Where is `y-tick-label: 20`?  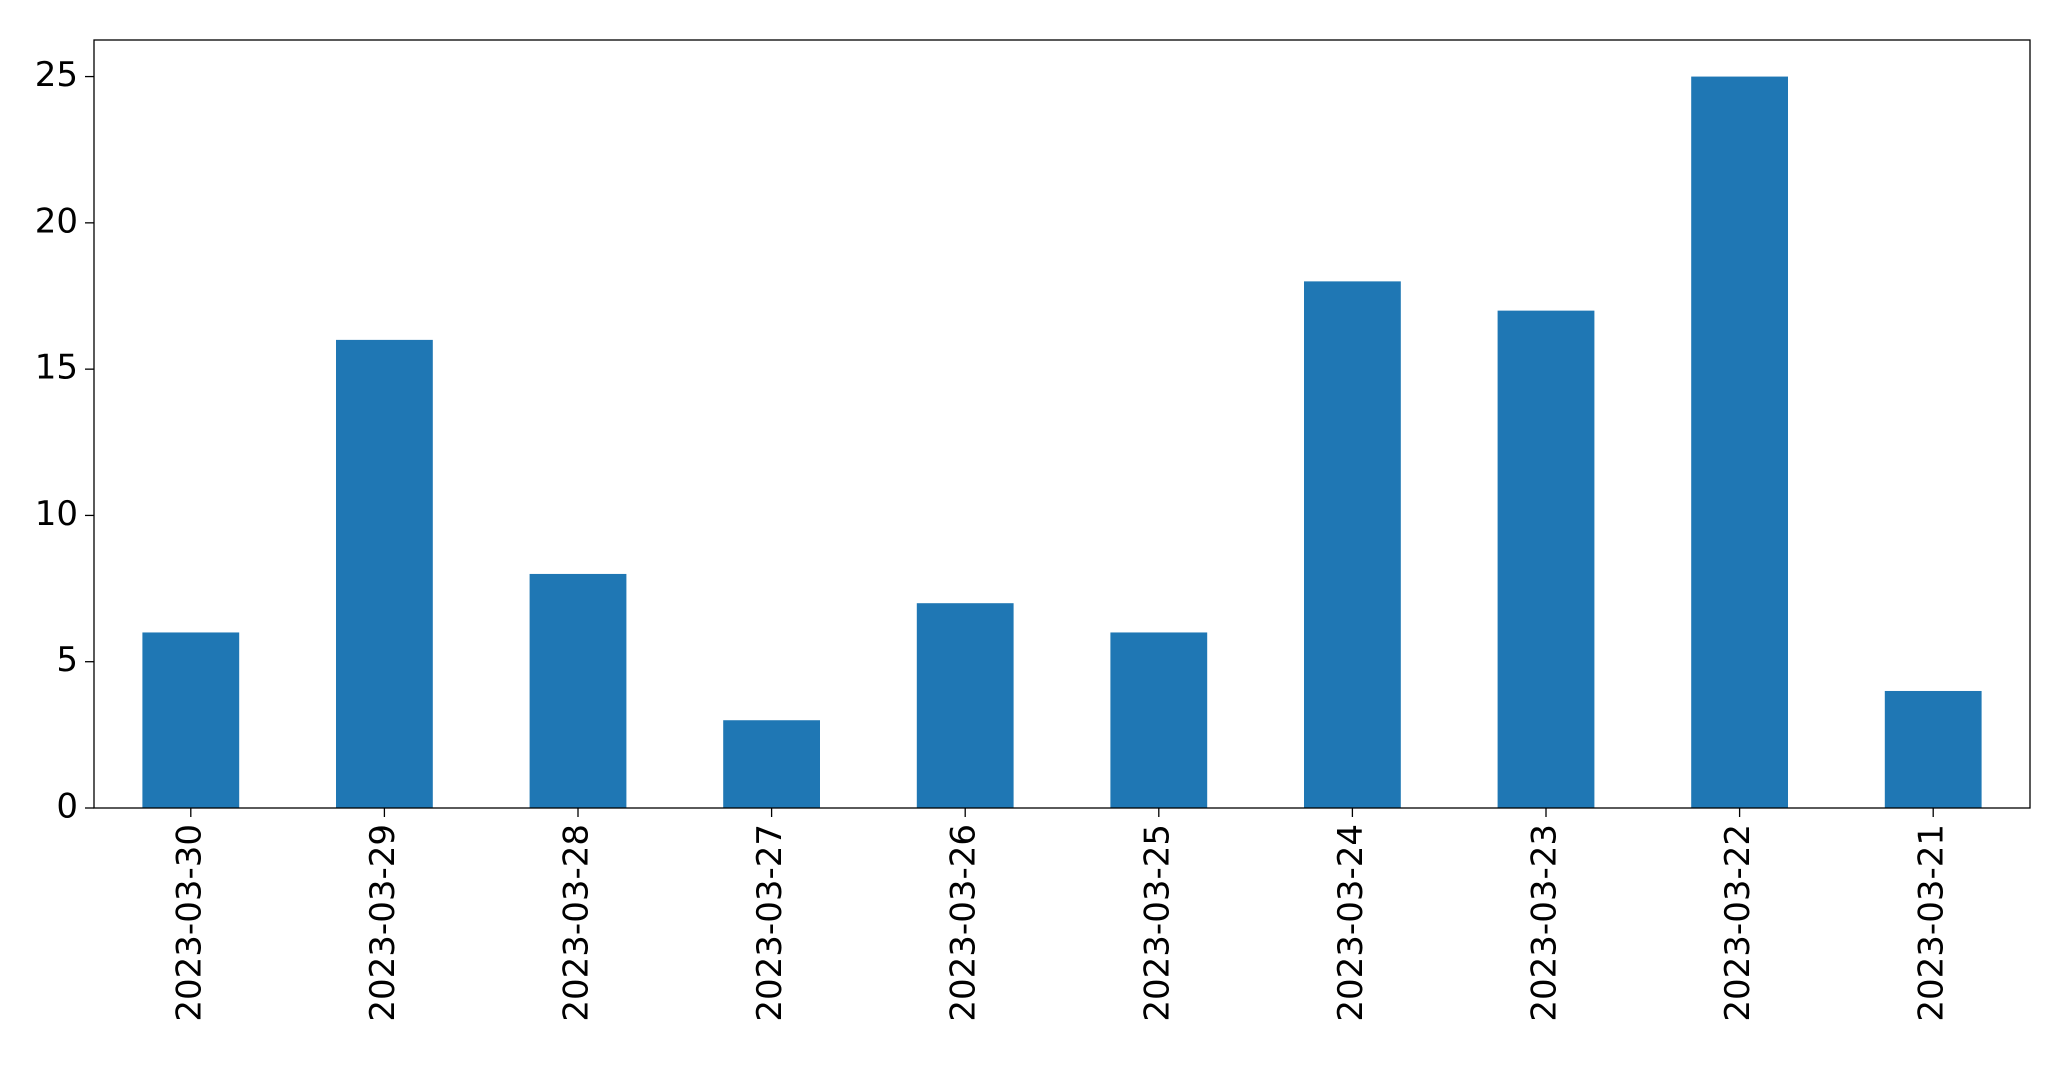
y-tick-label: 20 is located at coordinates (56, 221).